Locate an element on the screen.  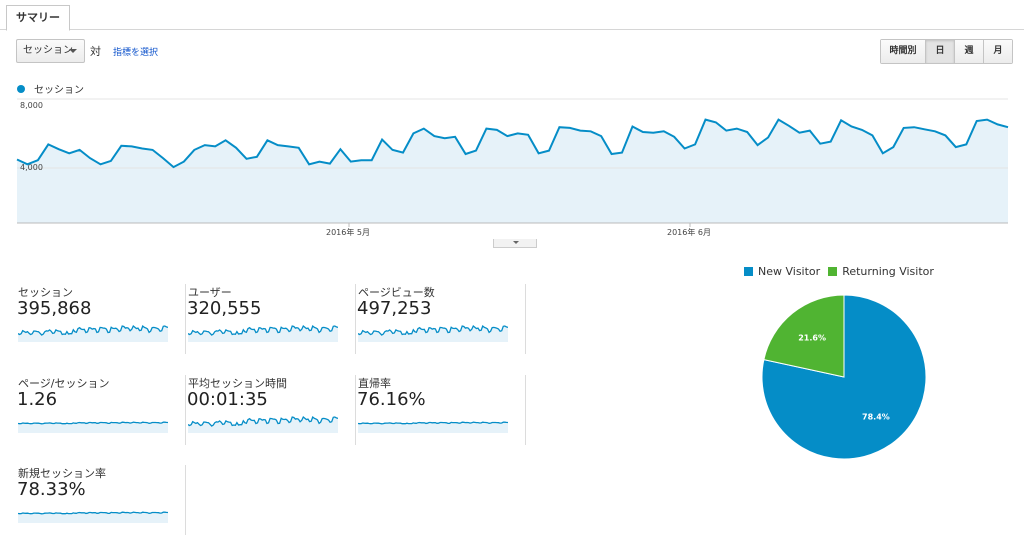
legend-returning-visitor: Returning Visitor is located at coordinates (881, 271).